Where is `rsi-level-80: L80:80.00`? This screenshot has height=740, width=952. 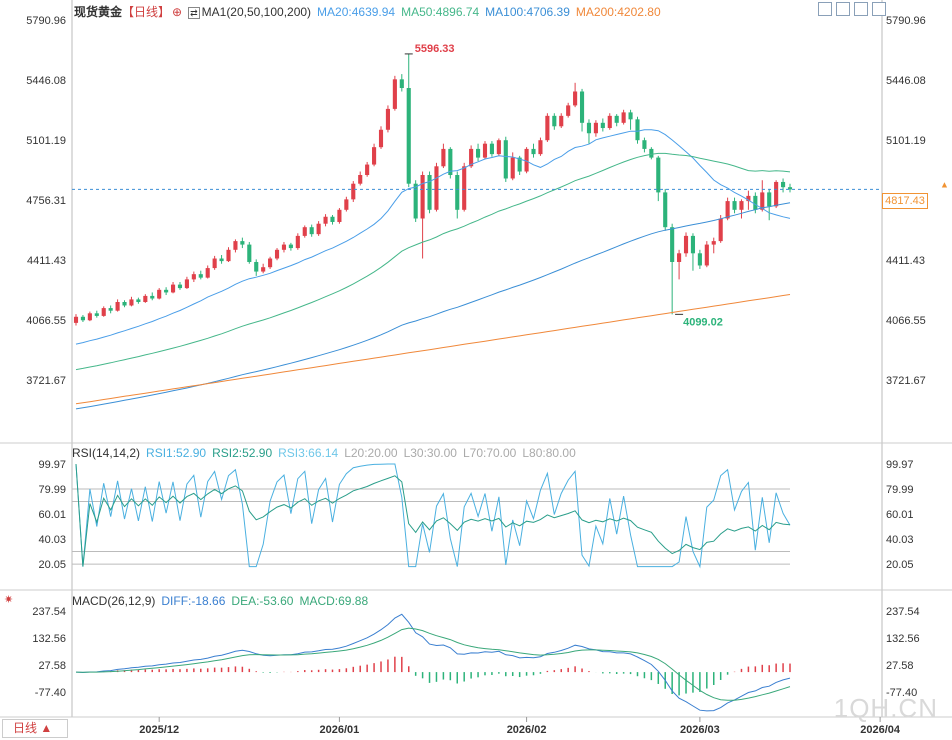
rsi-level-80: L80:80.00 is located at coordinates (549, 453).